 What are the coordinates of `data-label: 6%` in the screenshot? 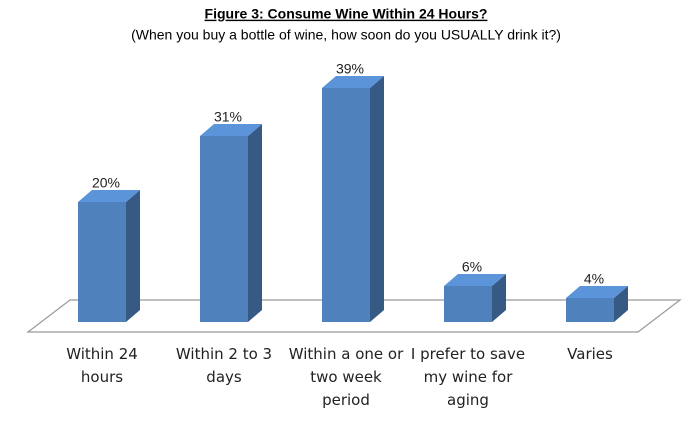 It's located at (472, 267).